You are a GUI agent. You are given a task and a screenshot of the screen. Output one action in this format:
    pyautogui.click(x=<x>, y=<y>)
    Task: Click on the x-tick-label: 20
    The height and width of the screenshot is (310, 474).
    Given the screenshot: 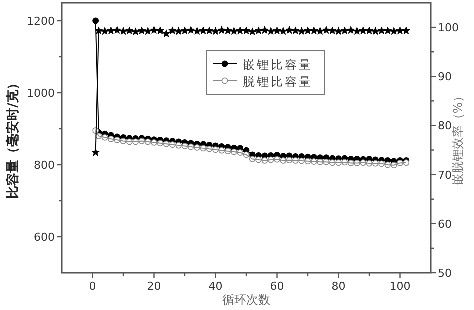 What is the action you would take?
    pyautogui.click(x=154, y=286)
    